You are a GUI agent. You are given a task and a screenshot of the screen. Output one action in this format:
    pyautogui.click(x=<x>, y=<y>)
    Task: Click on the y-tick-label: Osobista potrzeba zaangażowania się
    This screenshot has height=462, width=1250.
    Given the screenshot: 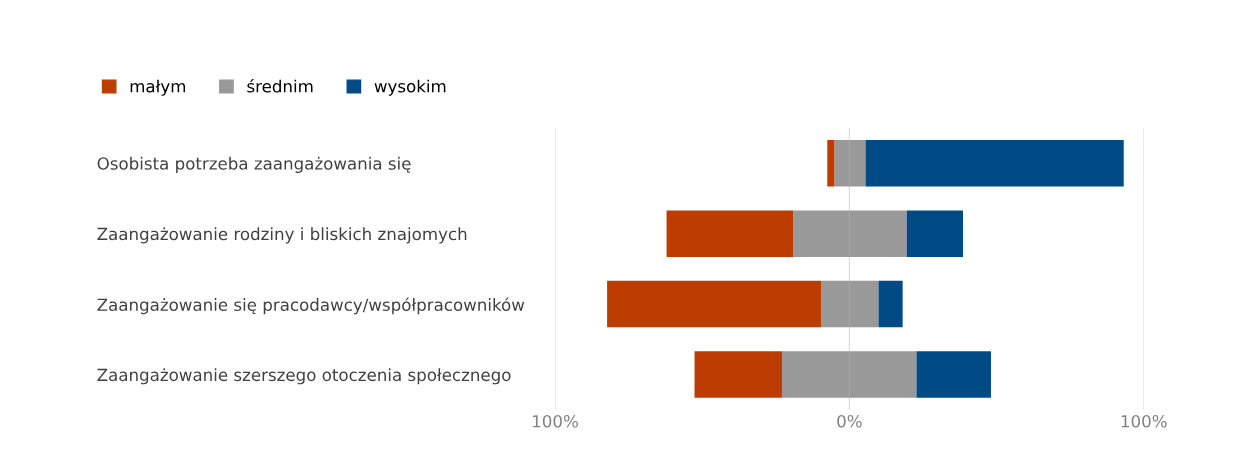 What is the action you would take?
    pyautogui.click(x=254, y=164)
    